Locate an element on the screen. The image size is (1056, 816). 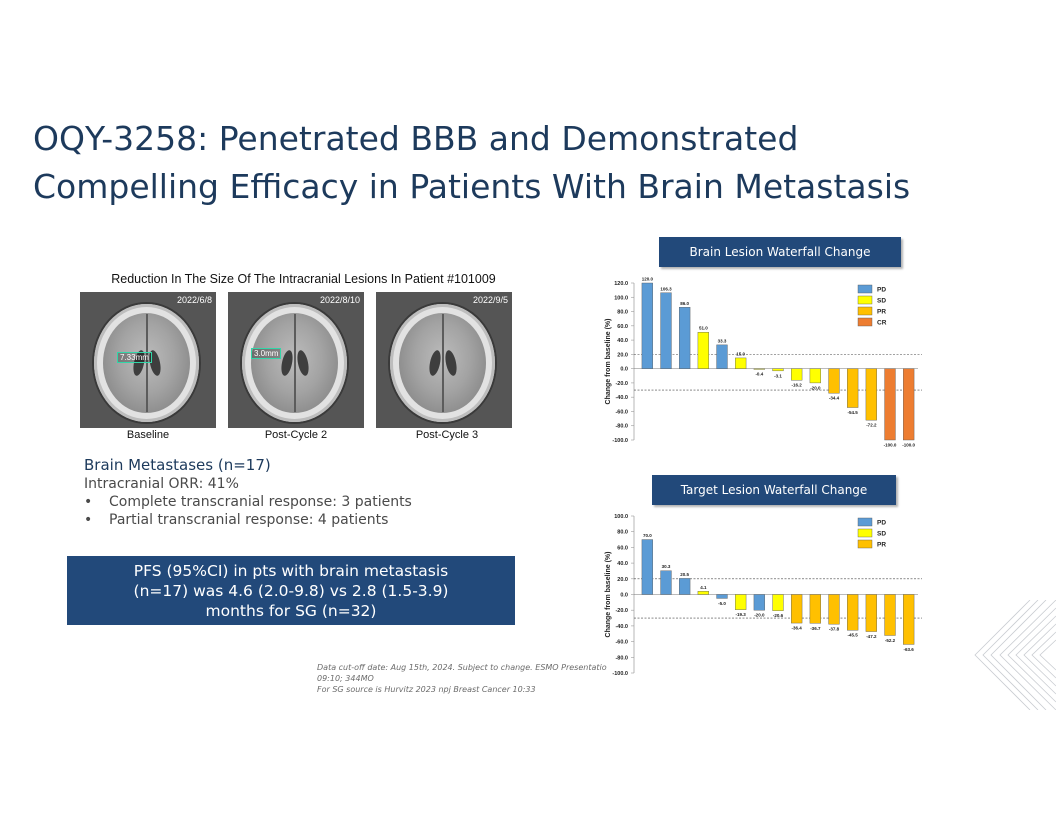
pfs-line1: PFS (95%CI) in pts with brain metastasis is located at coordinates (291, 570).